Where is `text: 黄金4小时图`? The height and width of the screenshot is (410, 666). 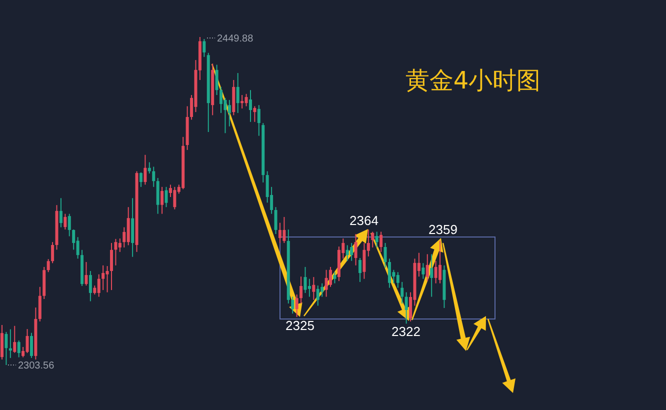
text: 黄金4小时图 is located at coordinates (473, 80).